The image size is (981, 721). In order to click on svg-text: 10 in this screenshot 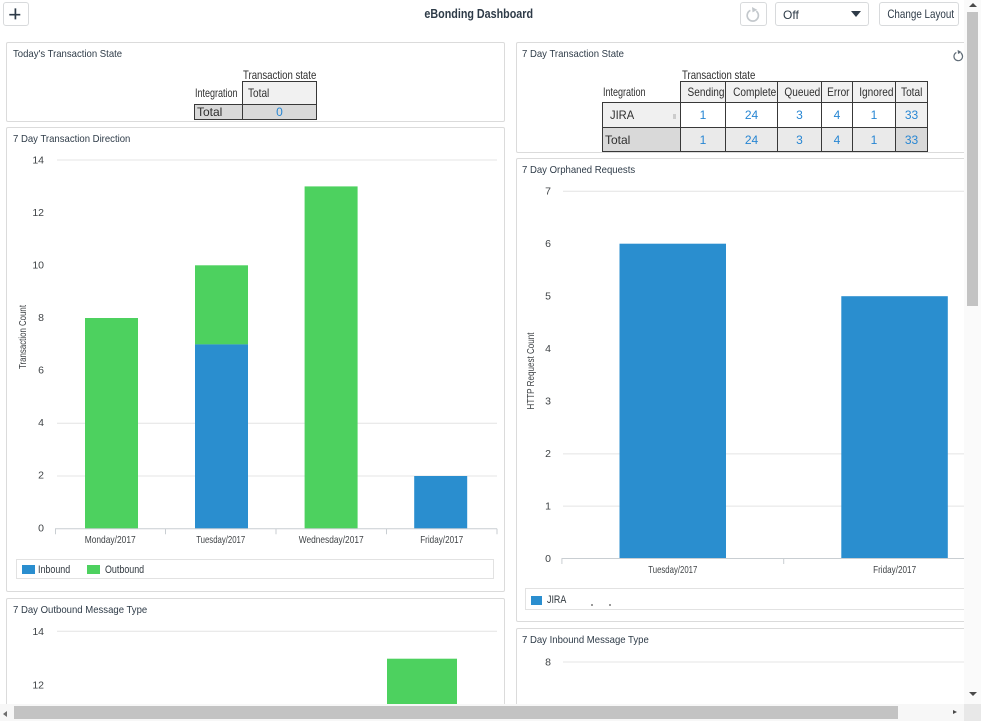, I will do `click(38, 266)`.